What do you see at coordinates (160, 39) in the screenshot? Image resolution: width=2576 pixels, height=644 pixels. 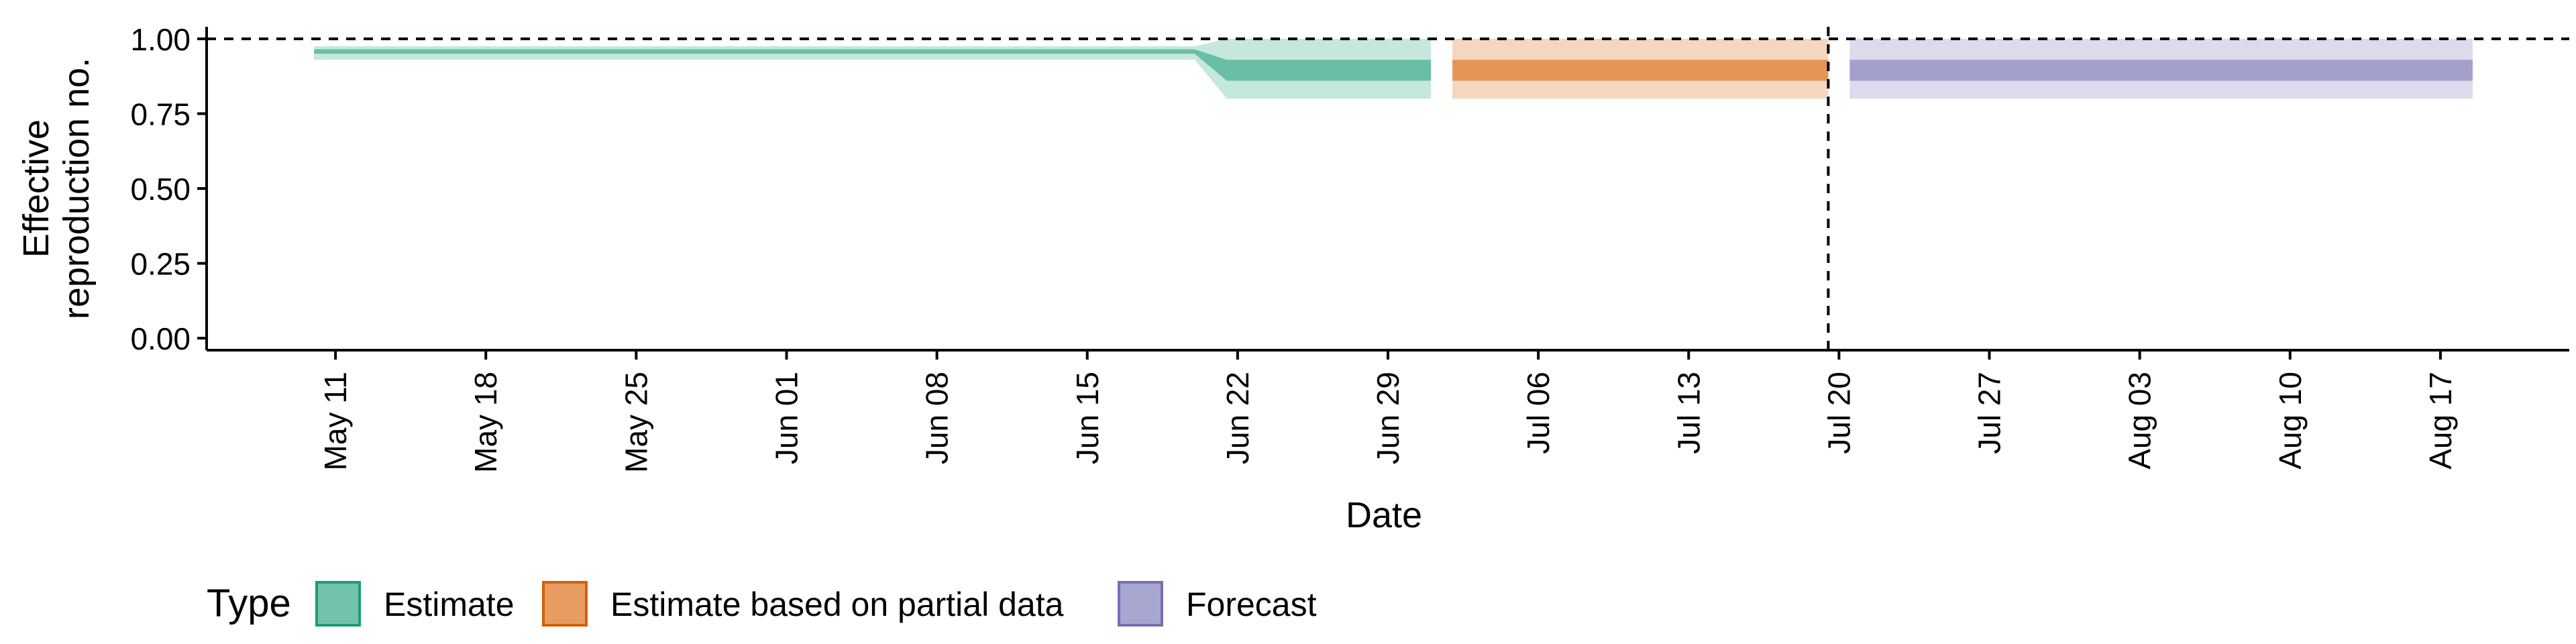 I see `y-tick-label: 1.00` at bounding box center [160, 39].